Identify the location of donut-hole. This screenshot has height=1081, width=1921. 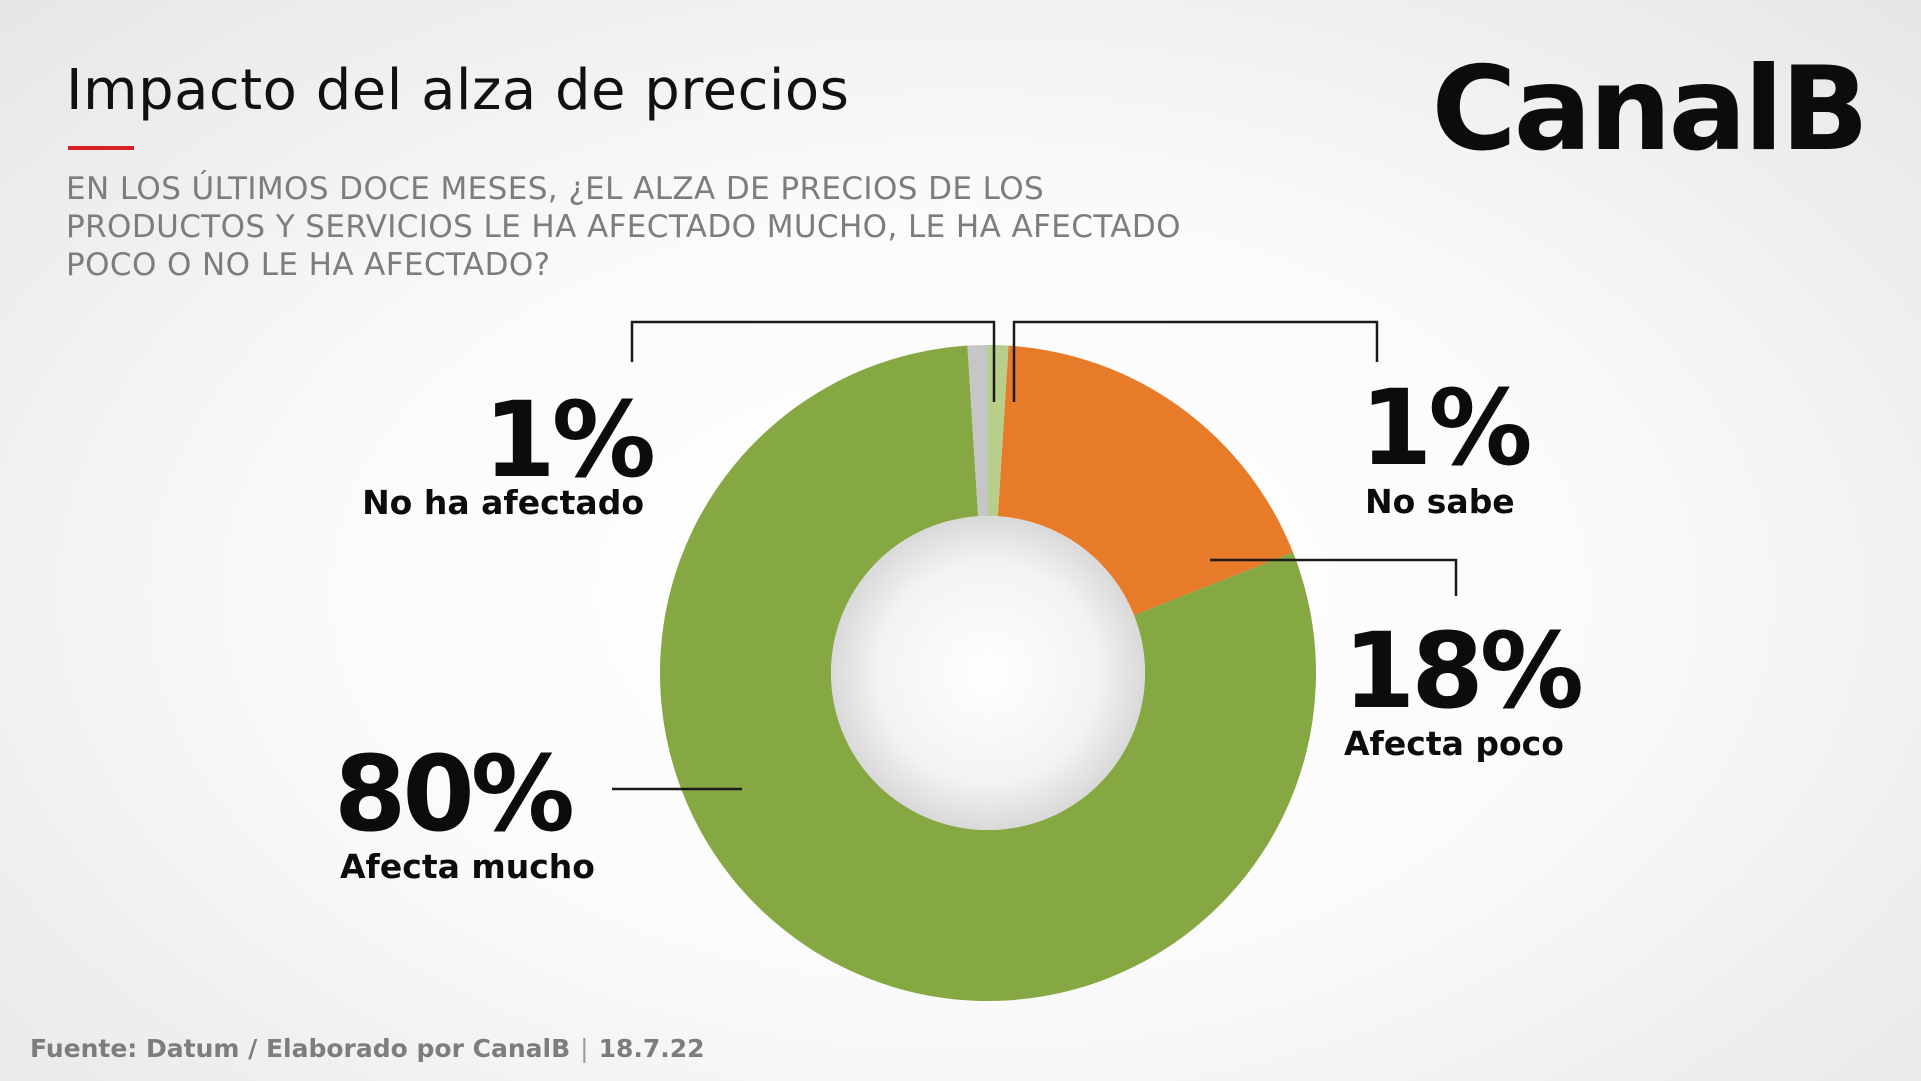
(988, 673).